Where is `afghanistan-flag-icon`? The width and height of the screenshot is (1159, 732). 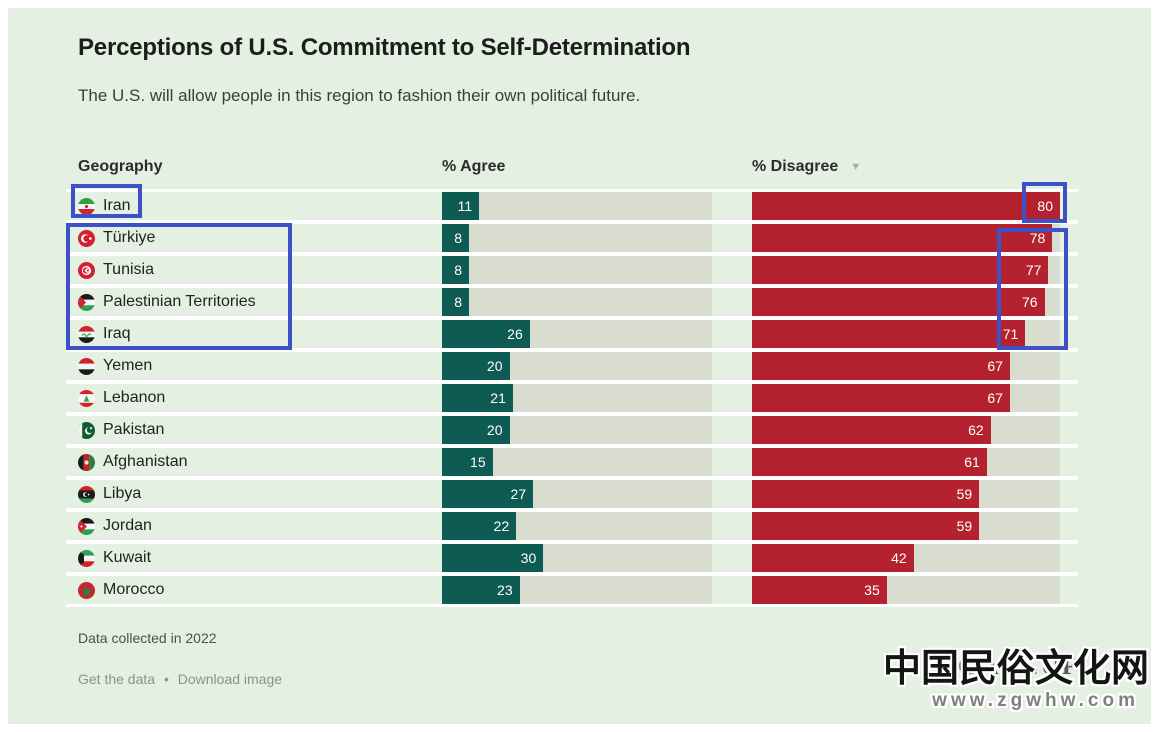 afghanistan-flag-icon is located at coordinates (86, 462).